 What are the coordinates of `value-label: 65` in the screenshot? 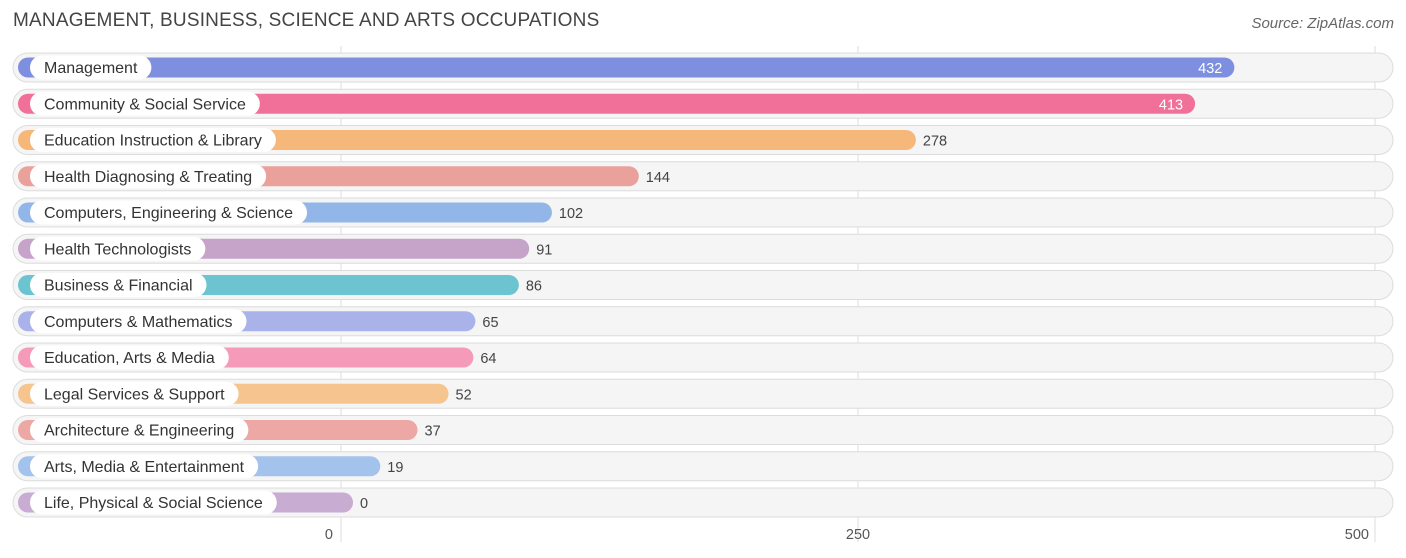 It's located at (490, 323).